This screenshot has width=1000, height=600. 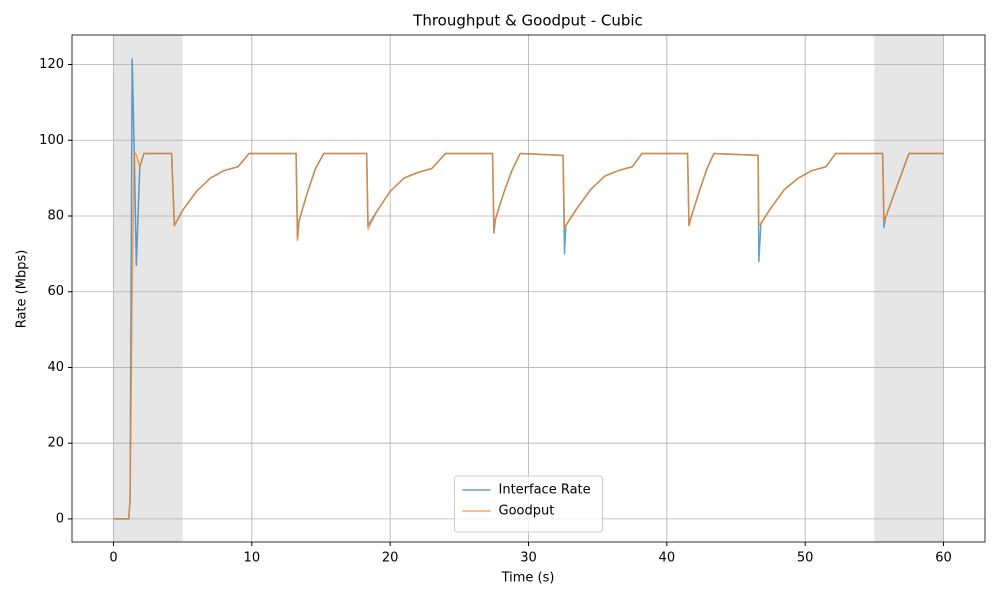 What do you see at coordinates (55, 215) in the screenshot?
I see `y-tick-label: 80` at bounding box center [55, 215].